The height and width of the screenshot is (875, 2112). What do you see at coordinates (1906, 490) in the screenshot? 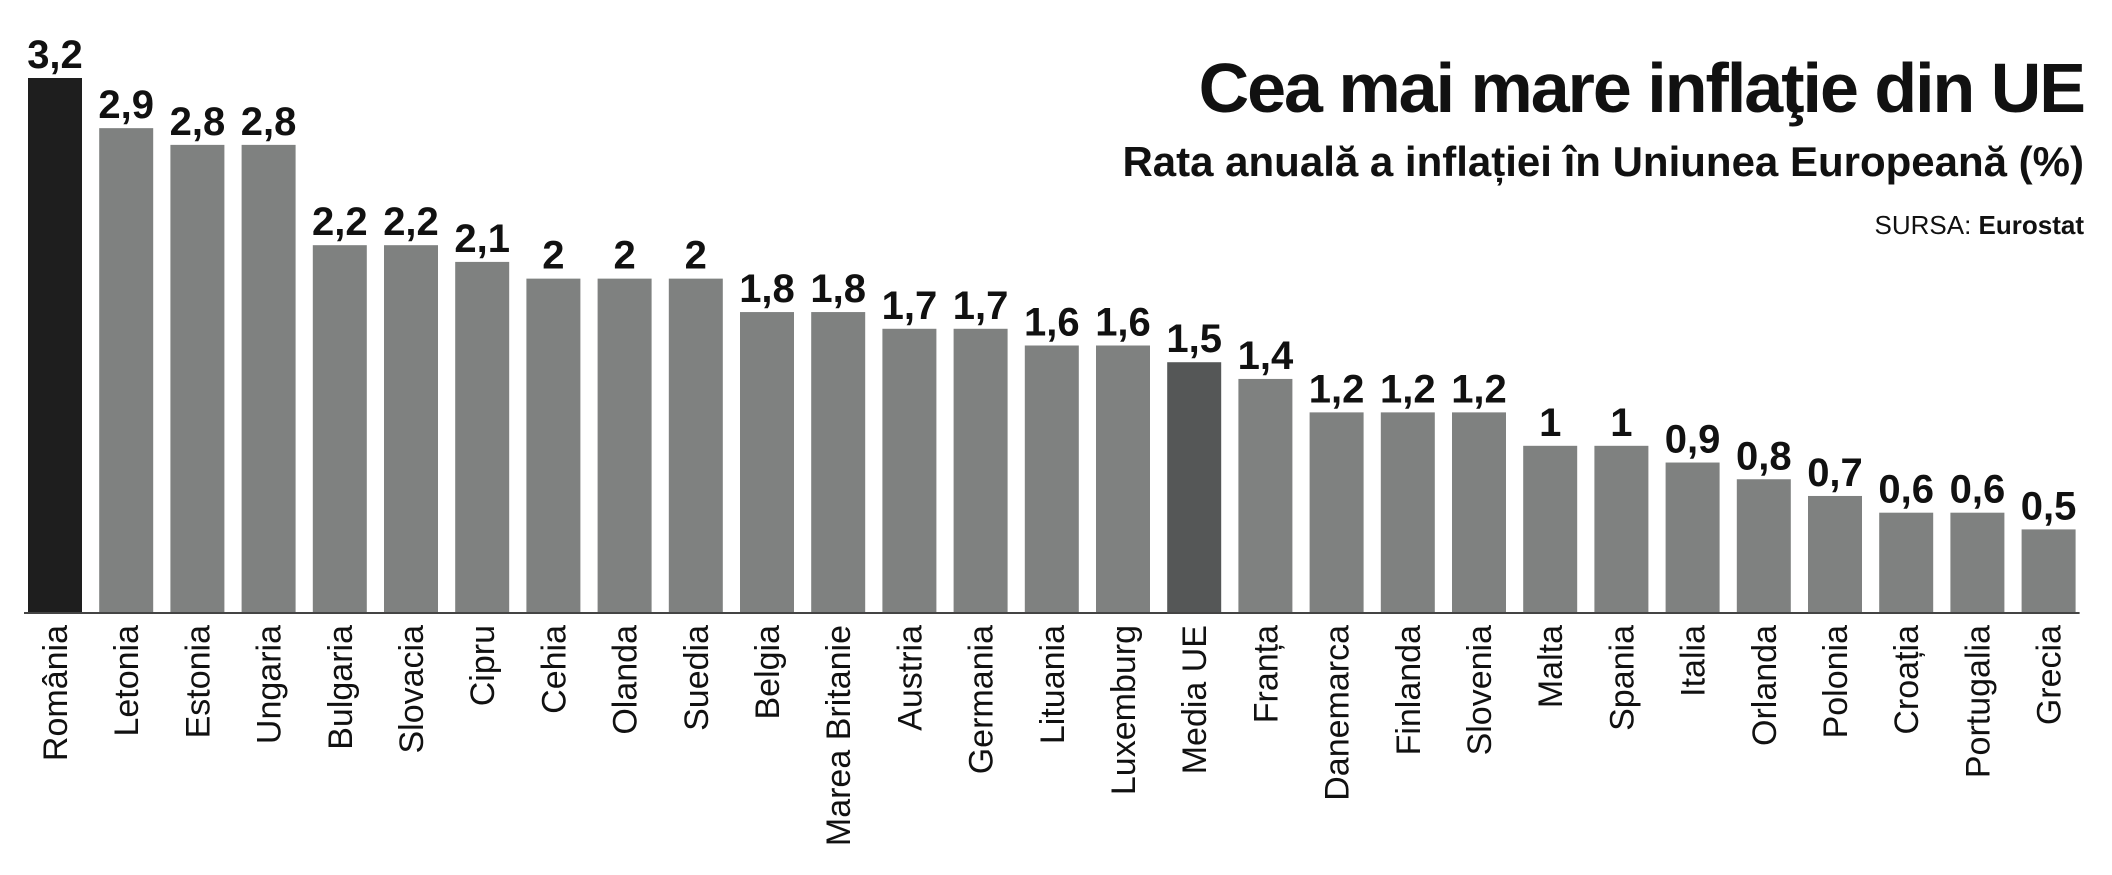
I see `value-label-26: 0,6` at bounding box center [1906, 490].